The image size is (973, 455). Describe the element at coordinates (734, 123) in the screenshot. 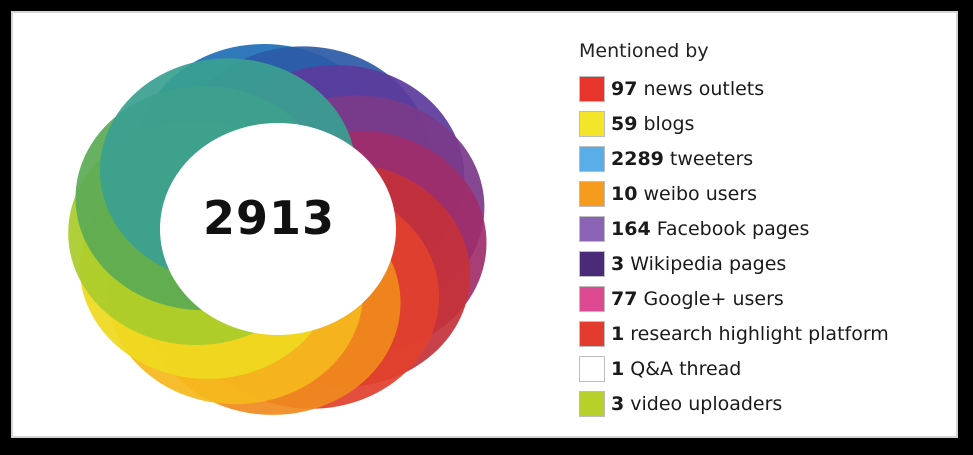

I see `legend-item: 59 blogs` at that location.